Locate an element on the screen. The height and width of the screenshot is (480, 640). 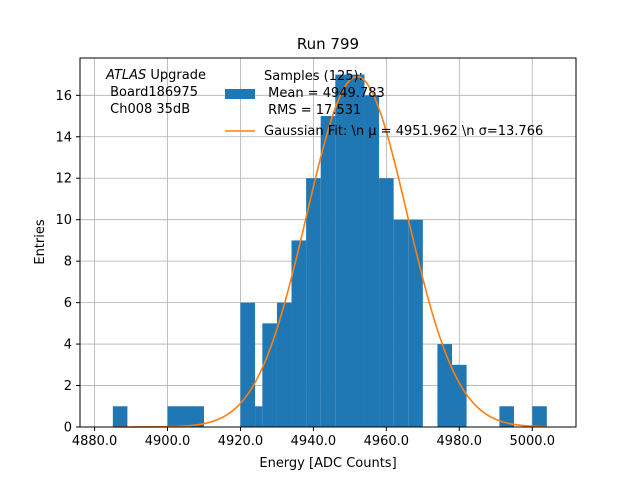
legend-hist-swatch is located at coordinates (240, 94).